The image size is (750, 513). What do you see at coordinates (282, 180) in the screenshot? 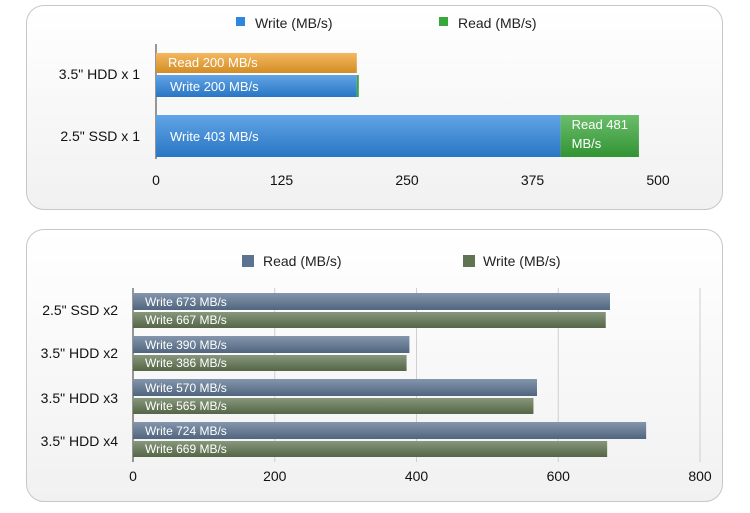
I see `x-tick-label: 125` at bounding box center [282, 180].